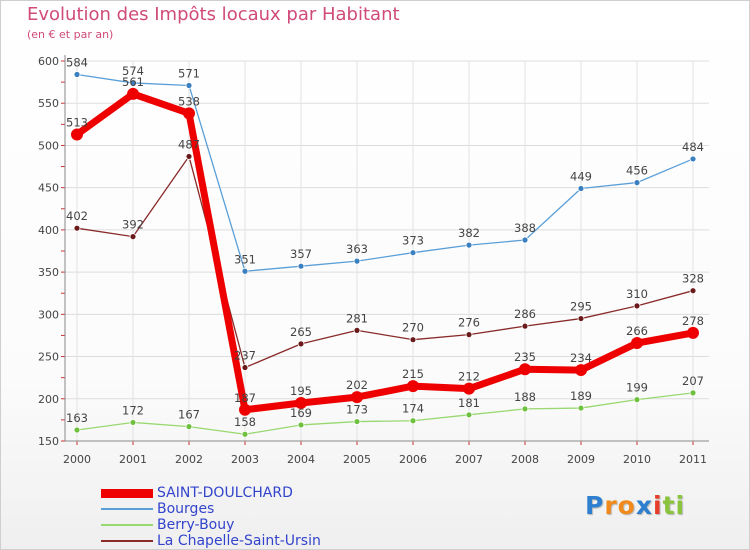 The width and height of the screenshot is (750, 550). Describe the element at coordinates (196, 525) in the screenshot. I see `legend-label-berry-bouy: Berry-Bouy` at that location.